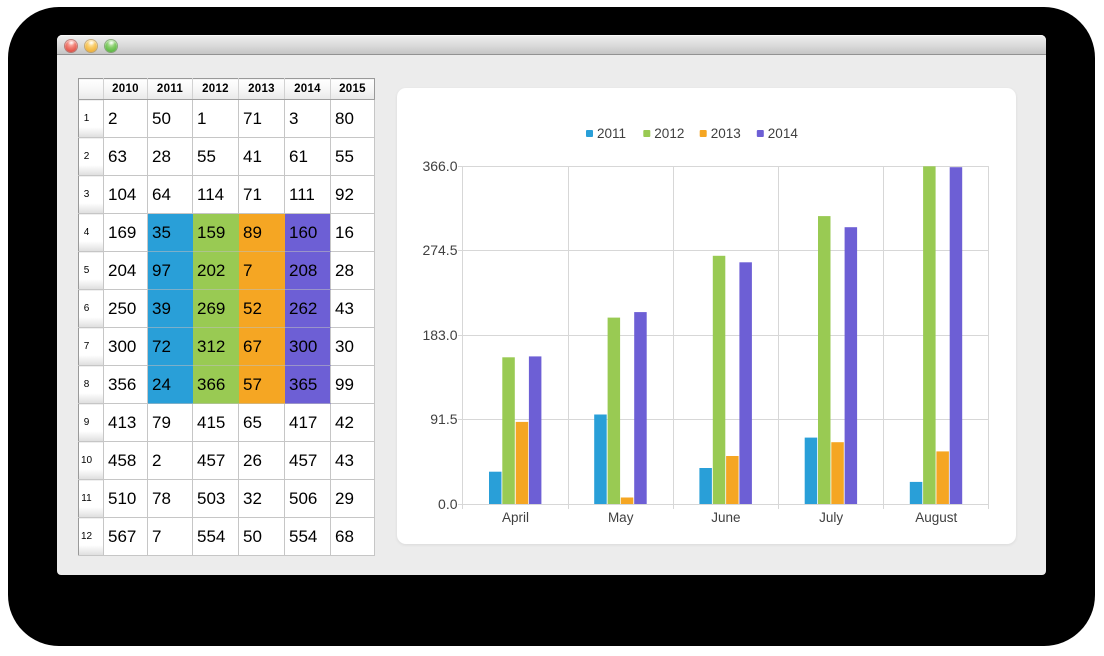  What do you see at coordinates (439, 335) in the screenshot?
I see `svg-text: 183.0` at bounding box center [439, 335].